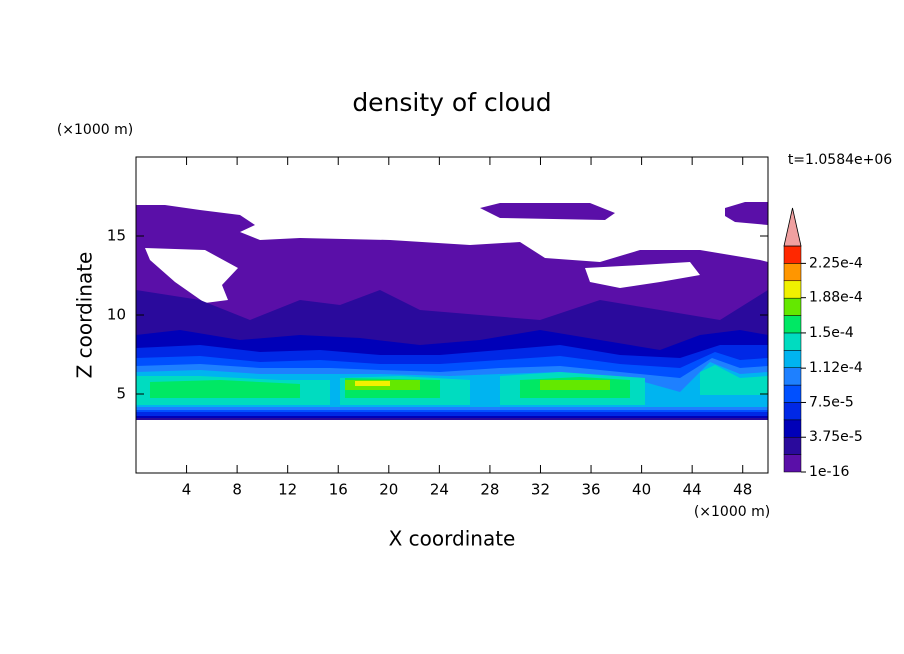 The image size is (904, 654). I want to click on x-axis-label: X coordinate, so click(452, 539).